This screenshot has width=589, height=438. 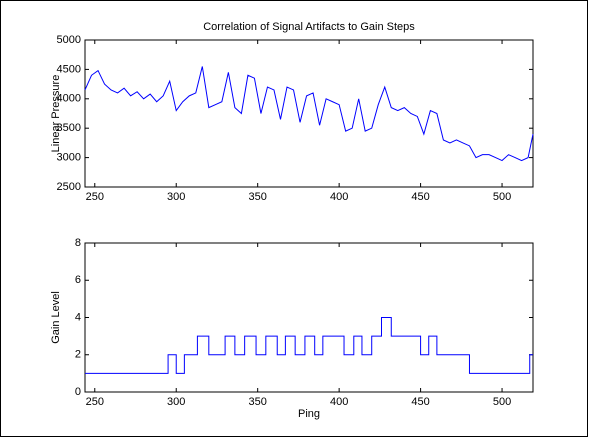 What do you see at coordinates (309, 345) in the screenshot?
I see `data-line` at bounding box center [309, 345].